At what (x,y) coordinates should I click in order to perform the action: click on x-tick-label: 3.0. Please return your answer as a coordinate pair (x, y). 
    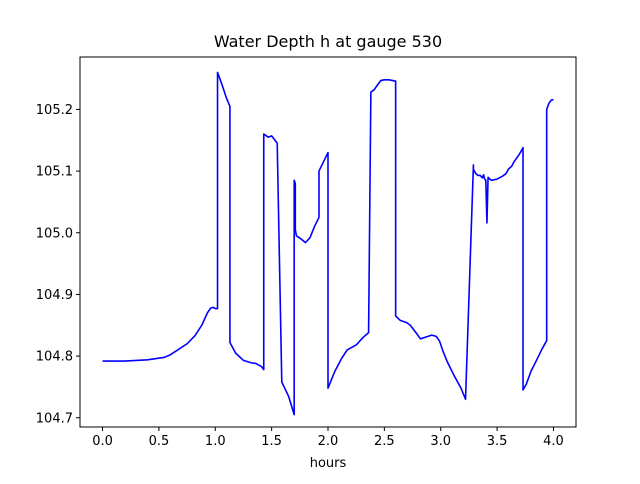
    Looking at the image, I should click on (440, 441).